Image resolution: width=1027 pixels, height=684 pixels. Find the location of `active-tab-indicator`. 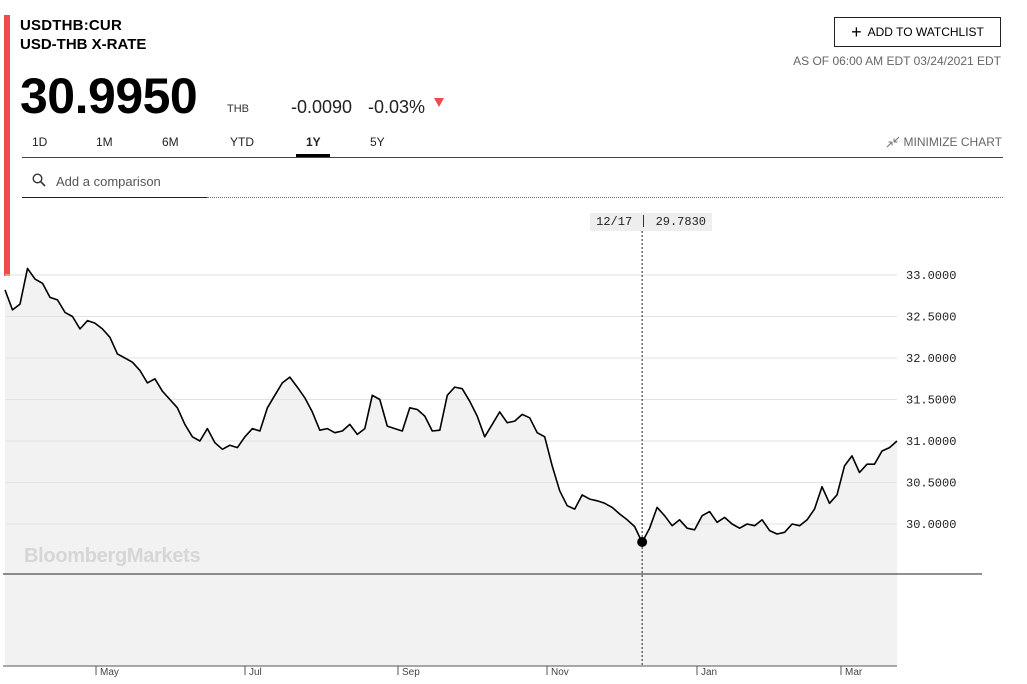

active-tab-indicator is located at coordinates (313, 155).